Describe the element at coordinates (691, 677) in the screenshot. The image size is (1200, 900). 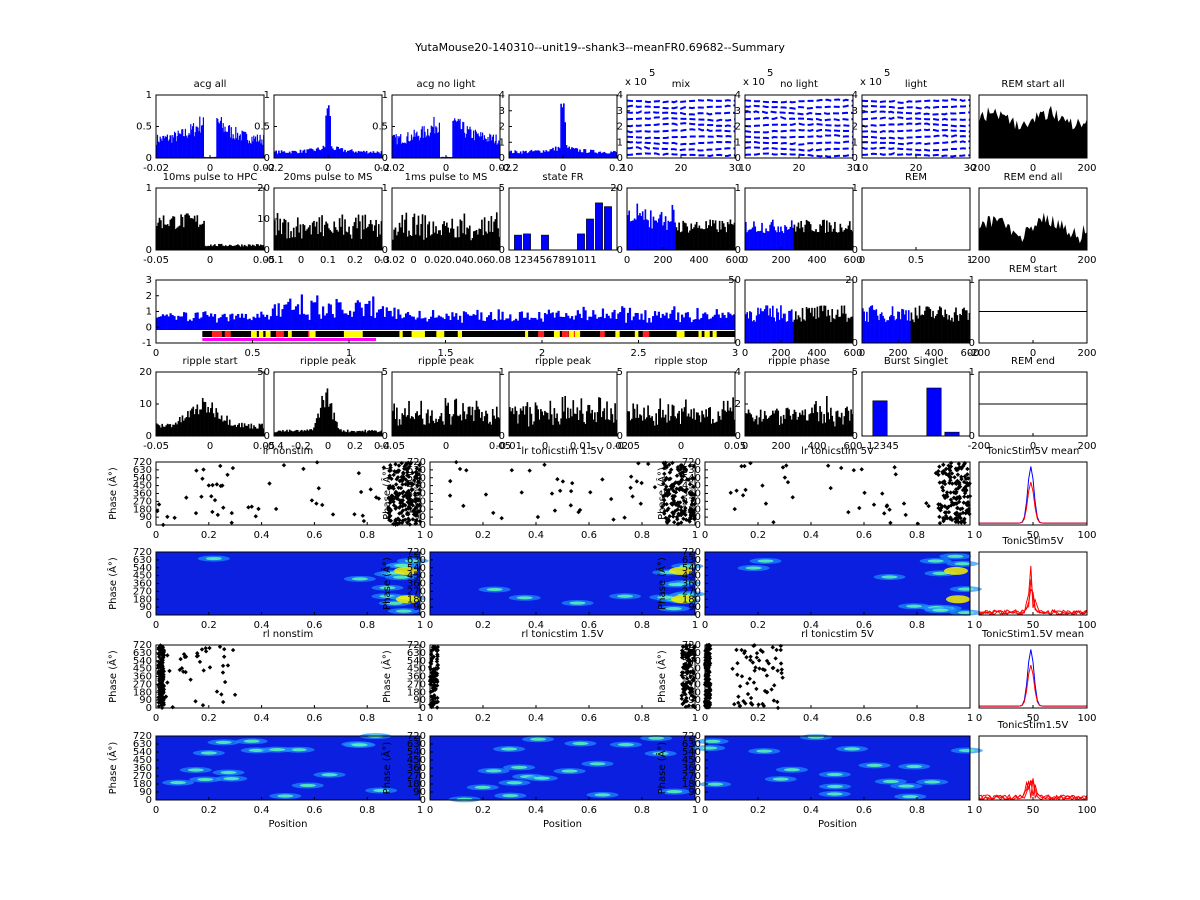
I see `y-tick-label: 360` at that location.